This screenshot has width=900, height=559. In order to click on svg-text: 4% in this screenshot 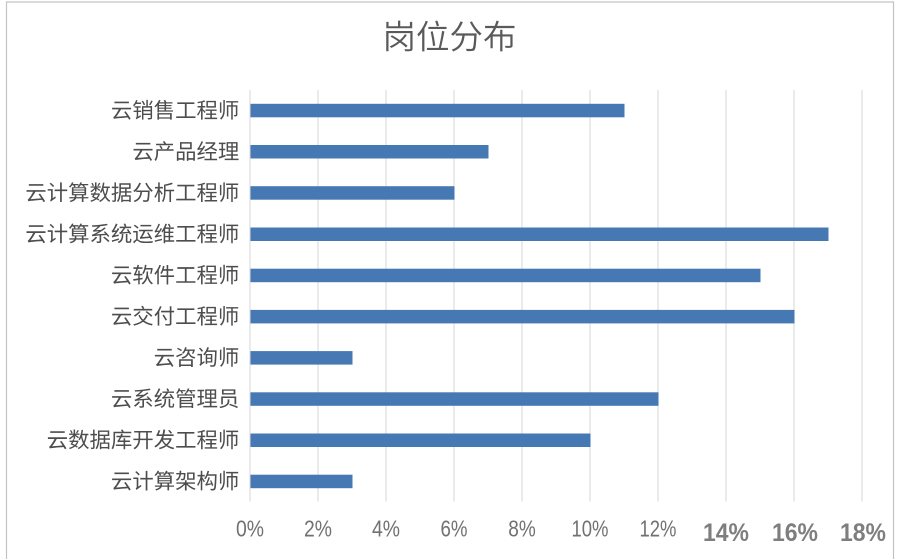, I will do `click(386, 529)`.